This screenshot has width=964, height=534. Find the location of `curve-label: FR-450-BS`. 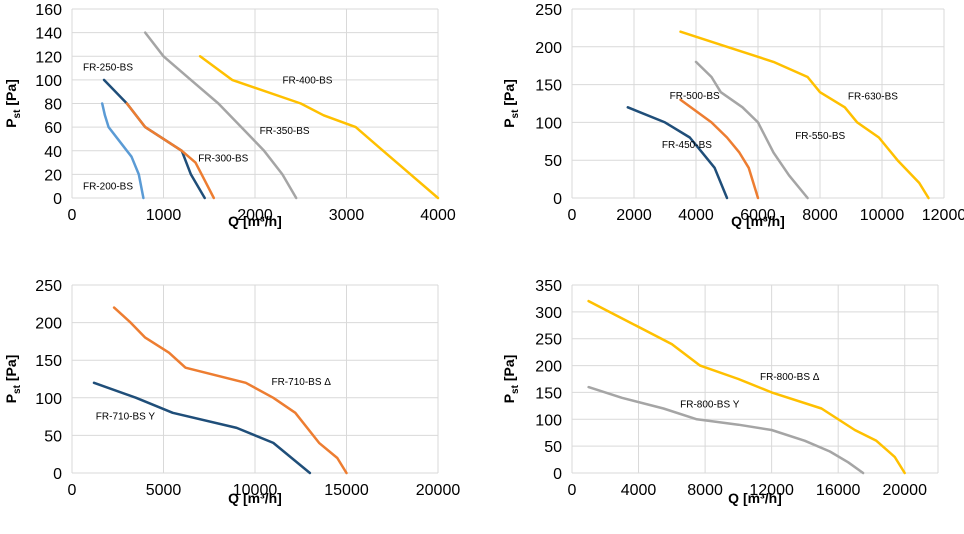

curve-label: FR-450-BS is located at coordinates (687, 145).